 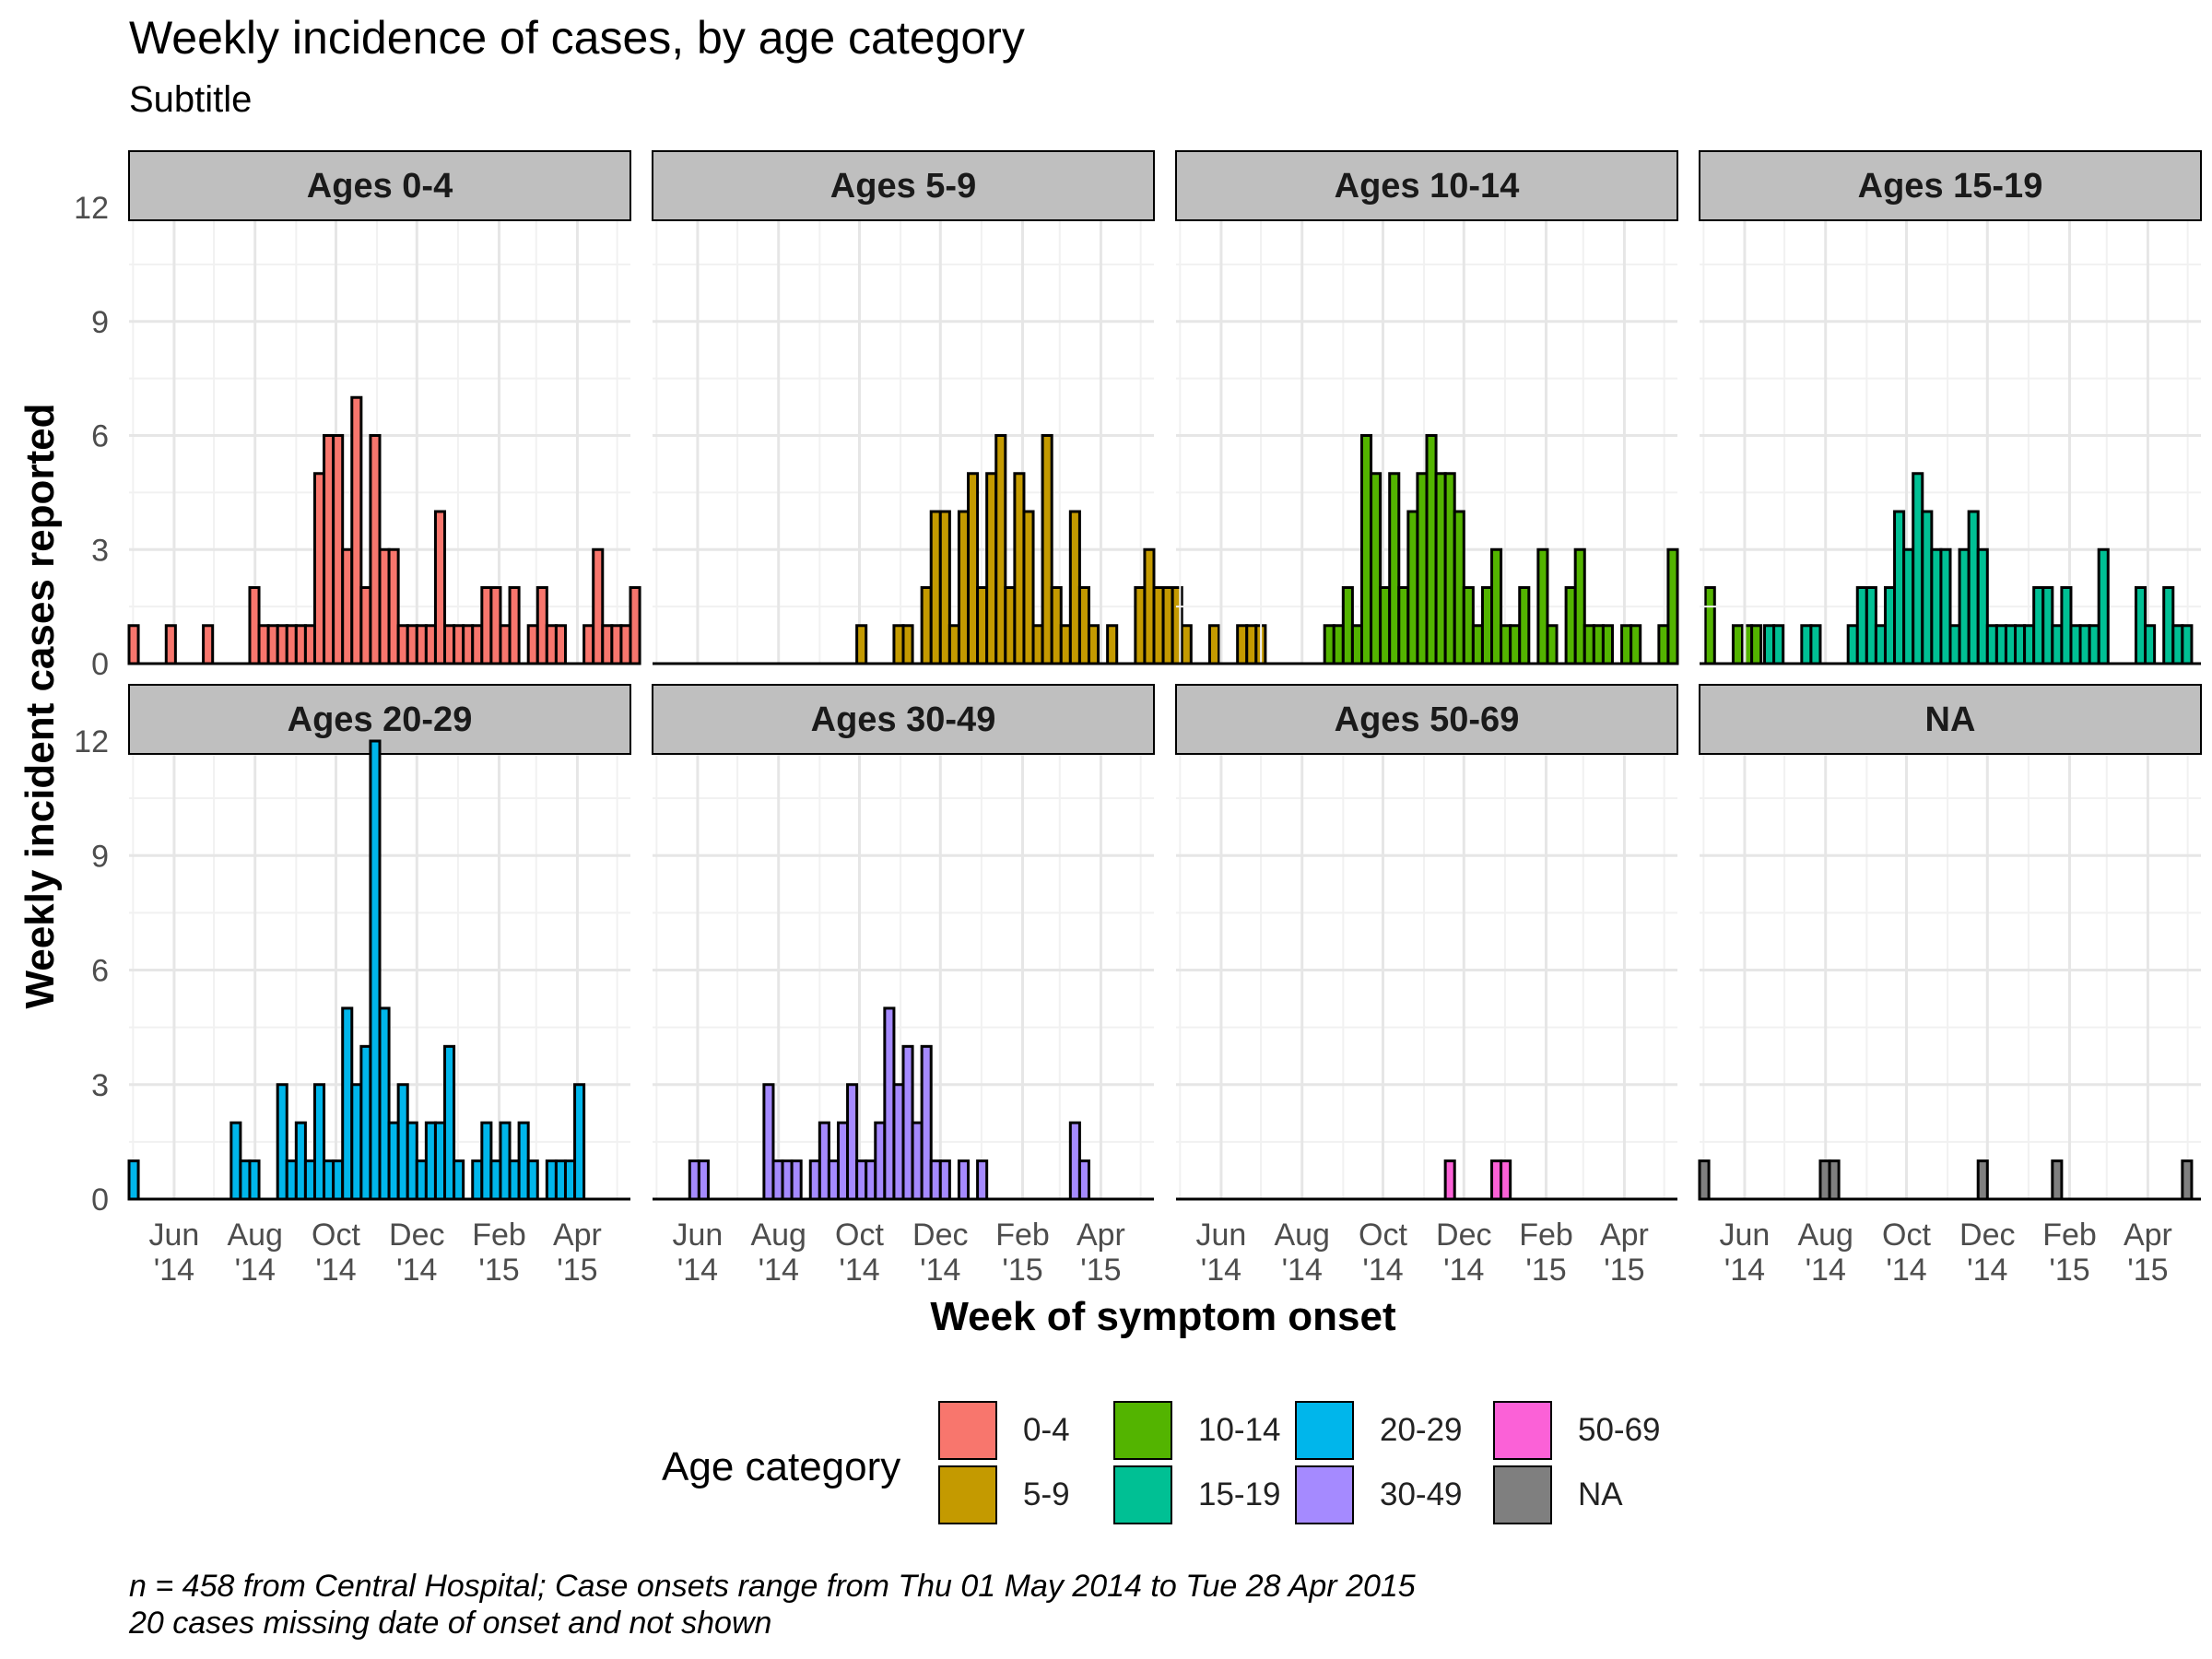 What do you see at coordinates (1101, 1235) in the screenshot?
I see `x-tick-label: Apr` at bounding box center [1101, 1235].